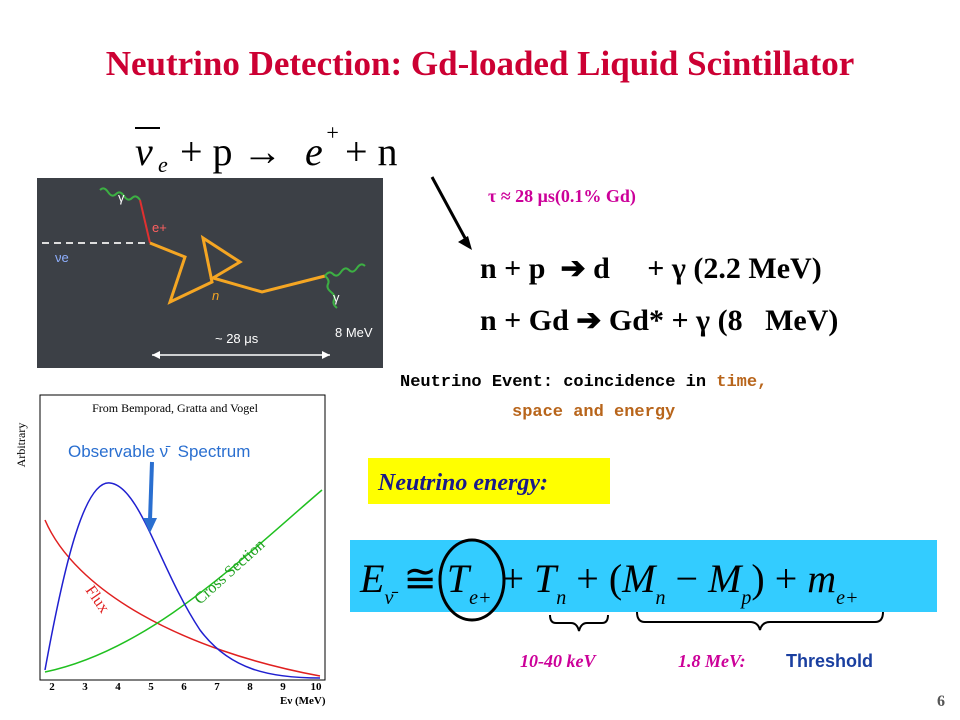 This screenshot has height=720, width=960. What do you see at coordinates (303, 701) in the screenshot?
I see `plot-xlabel: Eν (MeV)` at bounding box center [303, 701].